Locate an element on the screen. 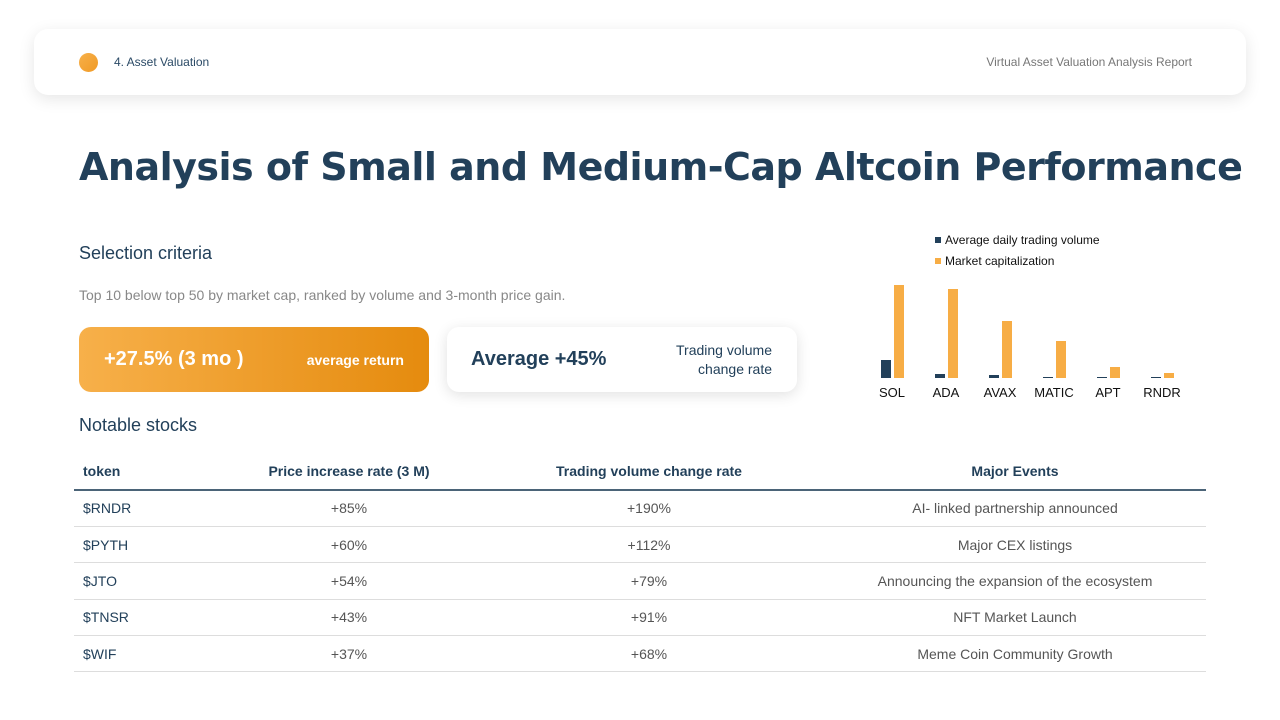  table-cell: AI- linked partnership announced is located at coordinates (1015, 508).